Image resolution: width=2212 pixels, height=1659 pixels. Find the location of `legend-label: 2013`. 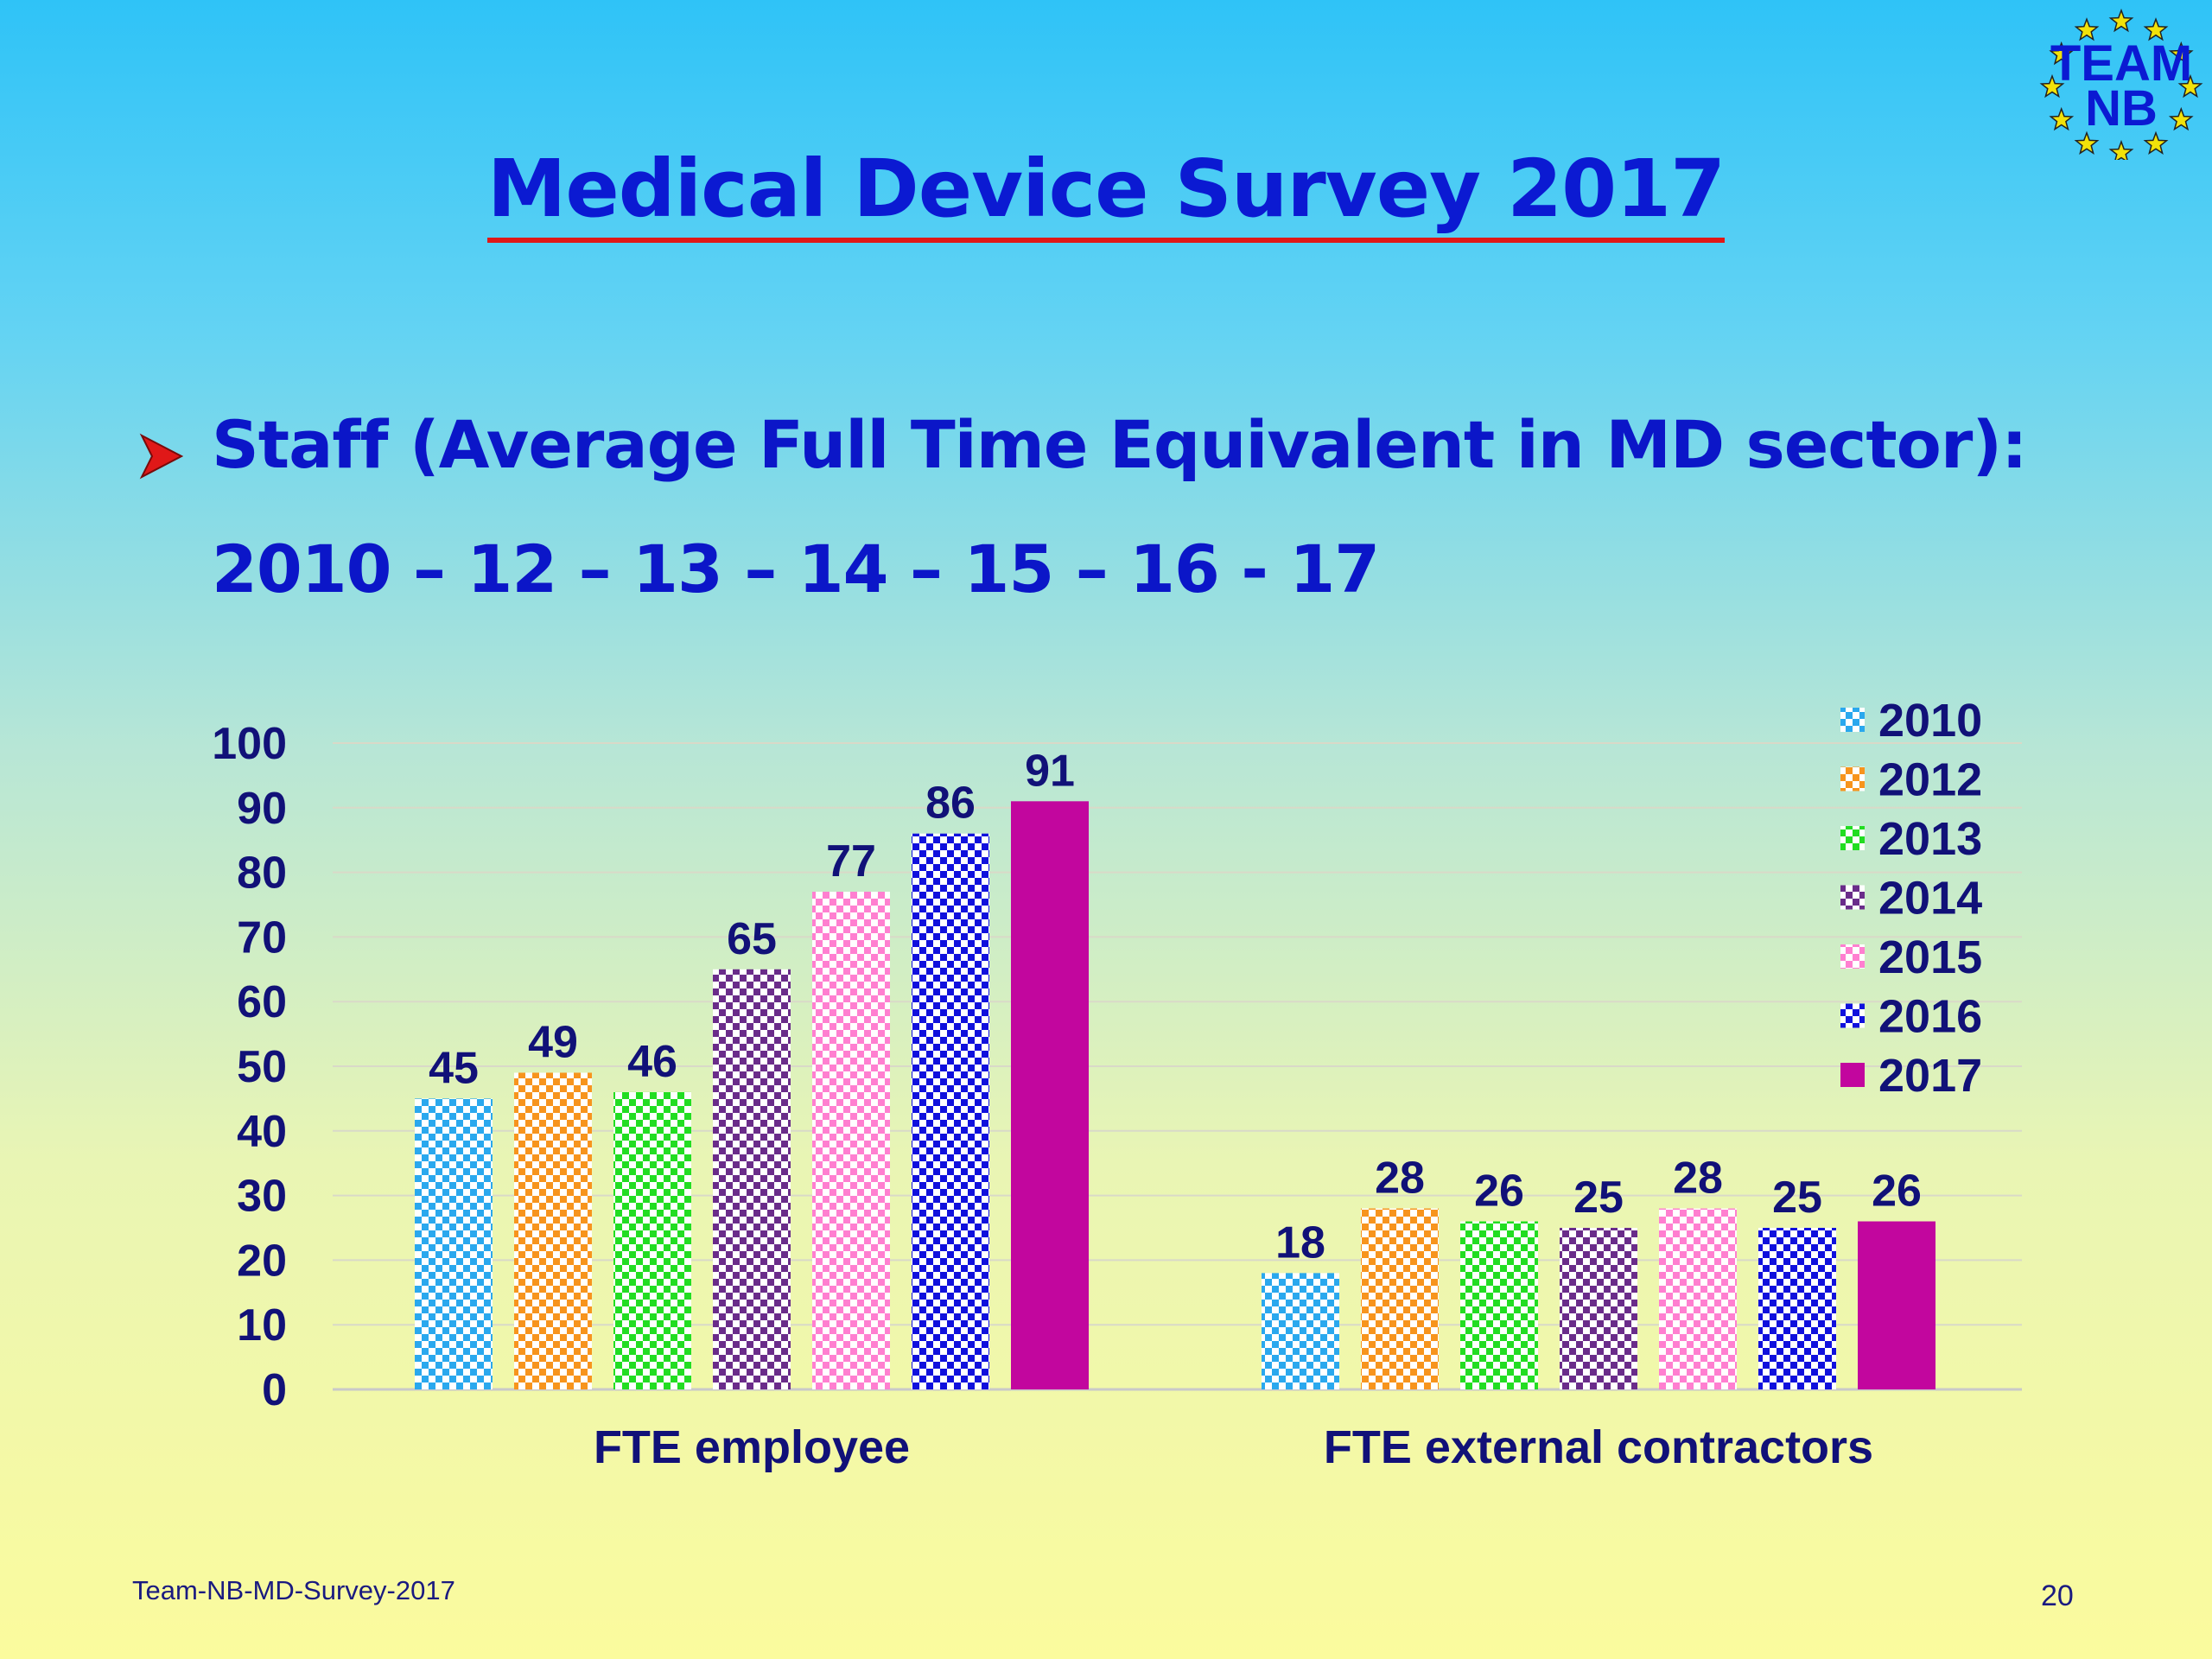

legend-label: 2013 is located at coordinates (1930, 839).